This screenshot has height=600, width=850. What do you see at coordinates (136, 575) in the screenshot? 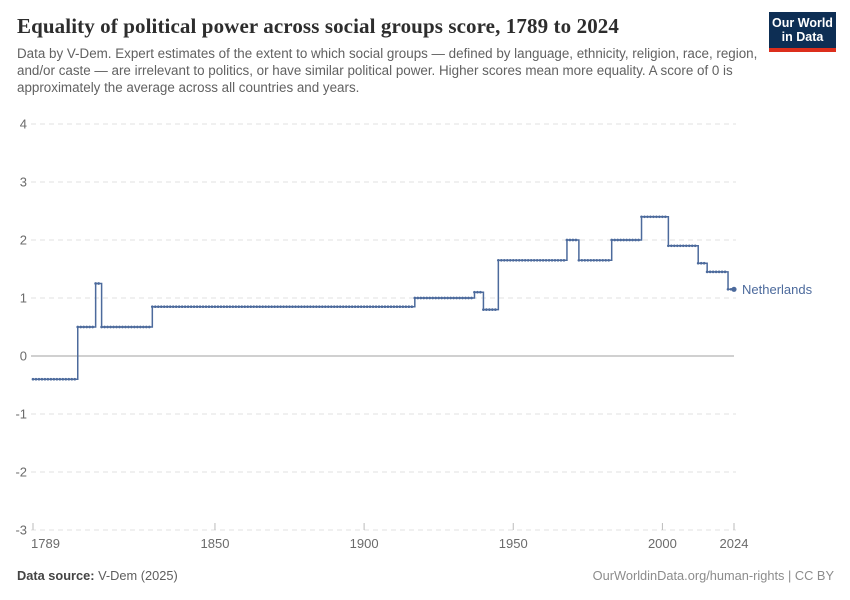
I see `data-source-value: V-Dem (2025)` at bounding box center [136, 575].